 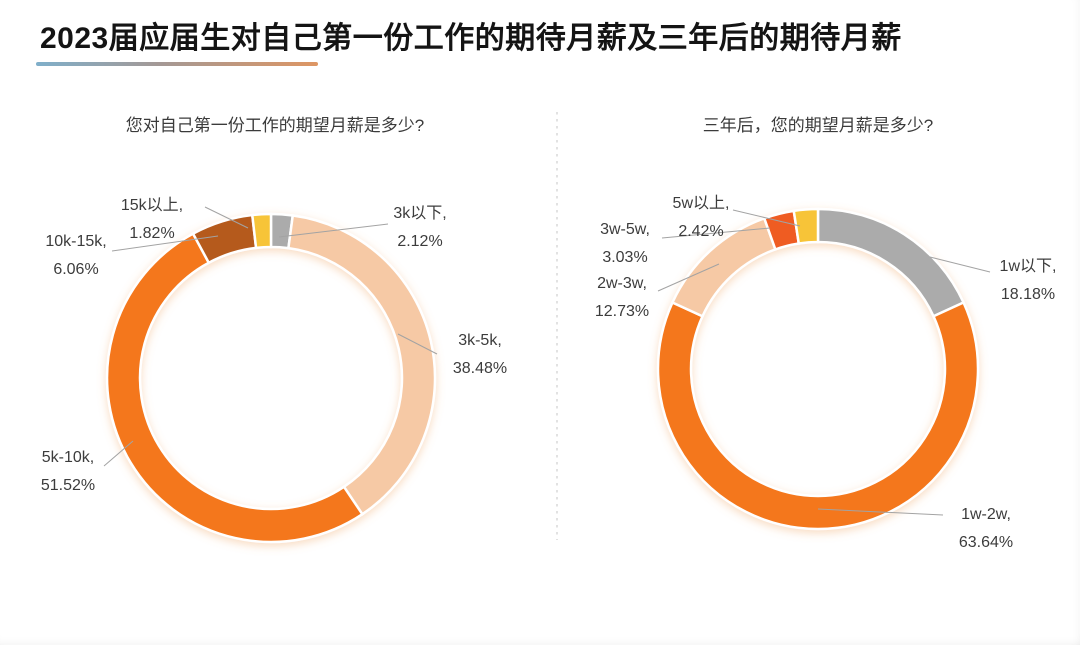 I want to click on leader-right-5w-plus, so click(x=766, y=218).